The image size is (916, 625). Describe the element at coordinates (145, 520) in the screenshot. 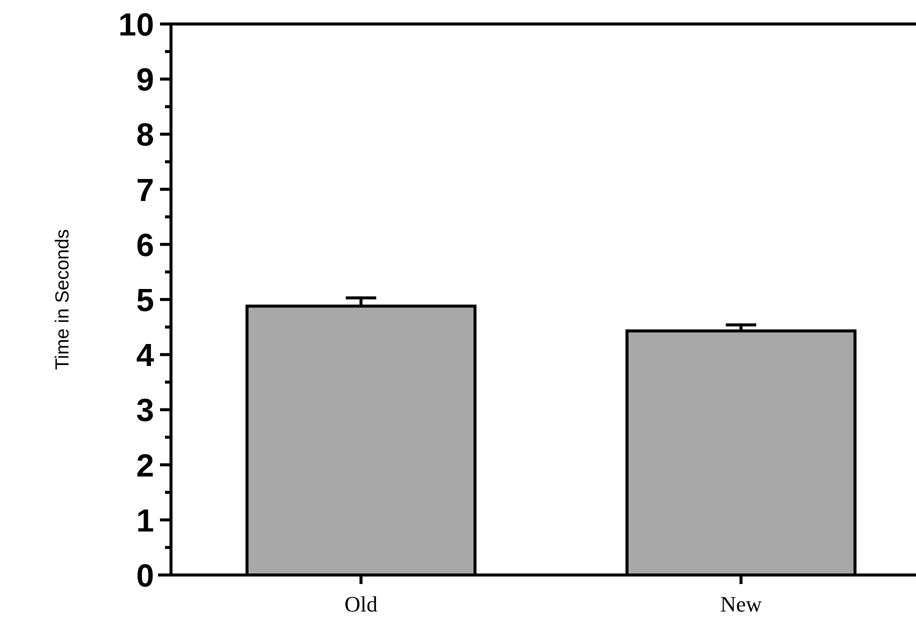

I see `y-tick-label: 1` at that location.